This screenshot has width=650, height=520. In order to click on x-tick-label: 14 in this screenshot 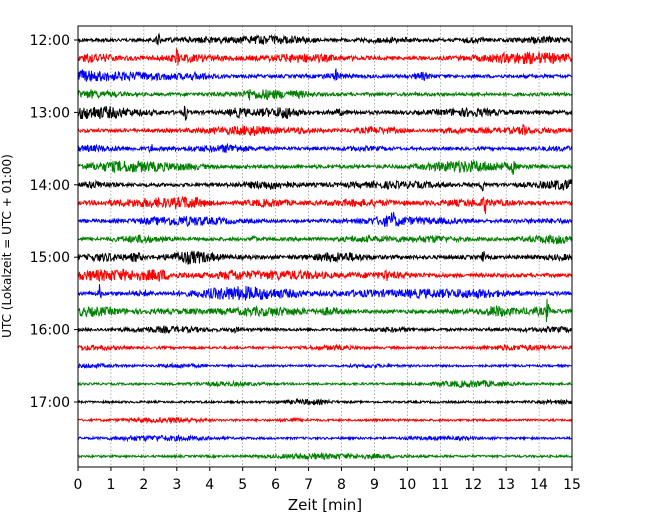, I will do `click(539, 485)`.